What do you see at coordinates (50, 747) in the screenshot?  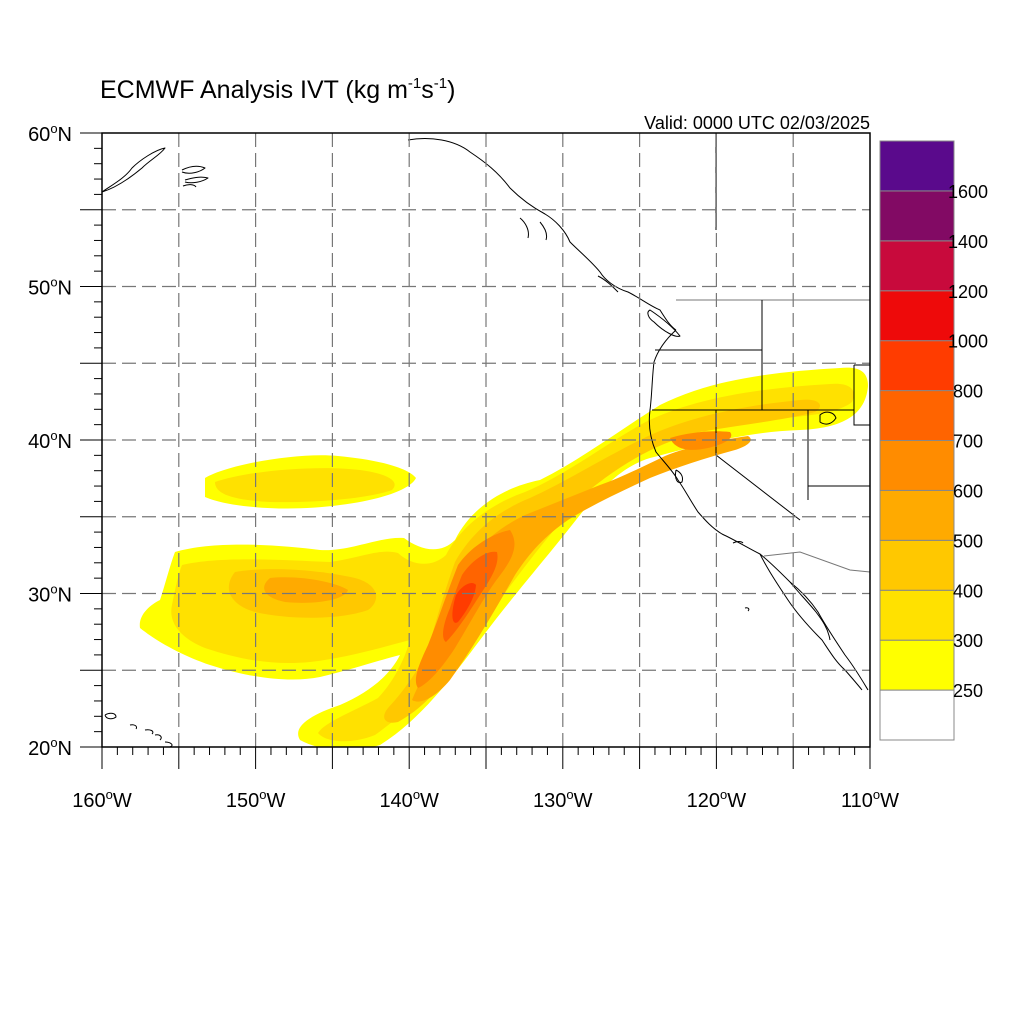 I see `lat-label: 20oN` at bounding box center [50, 747].